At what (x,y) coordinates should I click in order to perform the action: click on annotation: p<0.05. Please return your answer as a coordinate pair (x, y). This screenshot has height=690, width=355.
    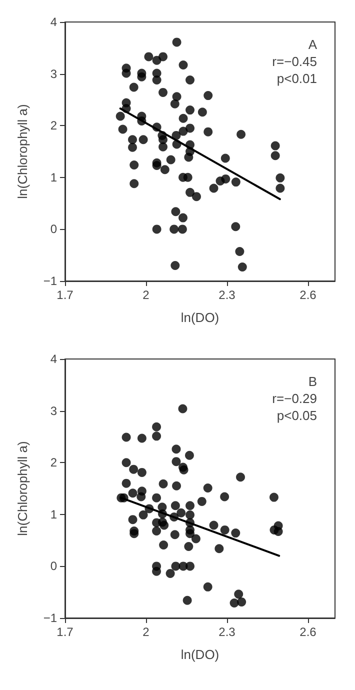
    Looking at the image, I should click on (296, 415).